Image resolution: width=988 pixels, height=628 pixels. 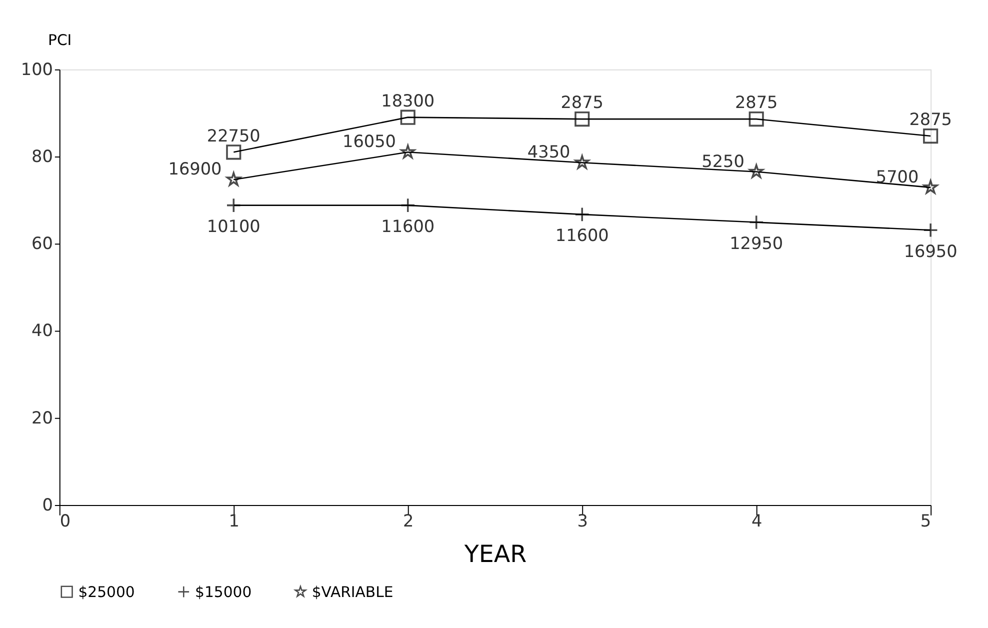 I want to click on y-tick-label: 0, so click(x=47, y=504).